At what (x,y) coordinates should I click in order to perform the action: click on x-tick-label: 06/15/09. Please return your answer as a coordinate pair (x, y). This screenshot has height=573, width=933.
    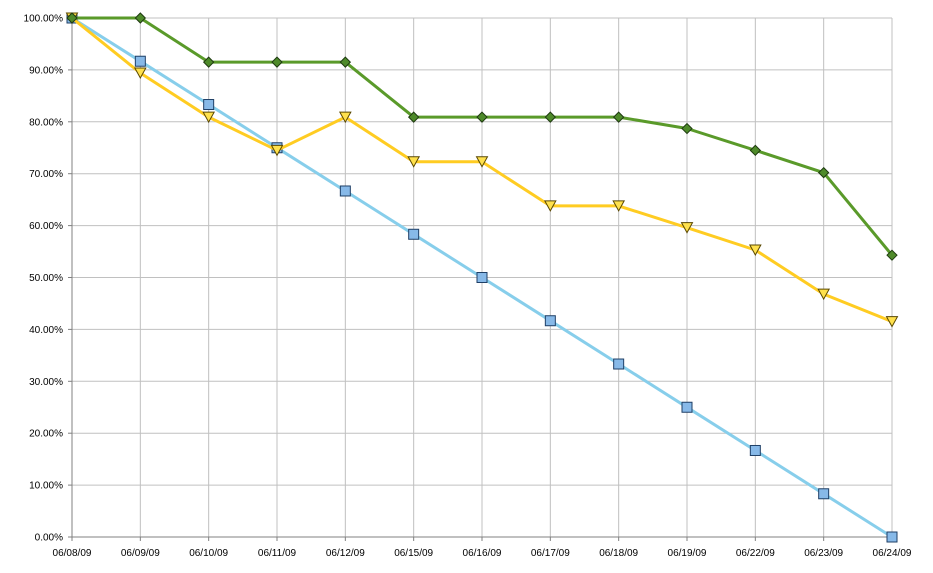
    Looking at the image, I should click on (413, 553).